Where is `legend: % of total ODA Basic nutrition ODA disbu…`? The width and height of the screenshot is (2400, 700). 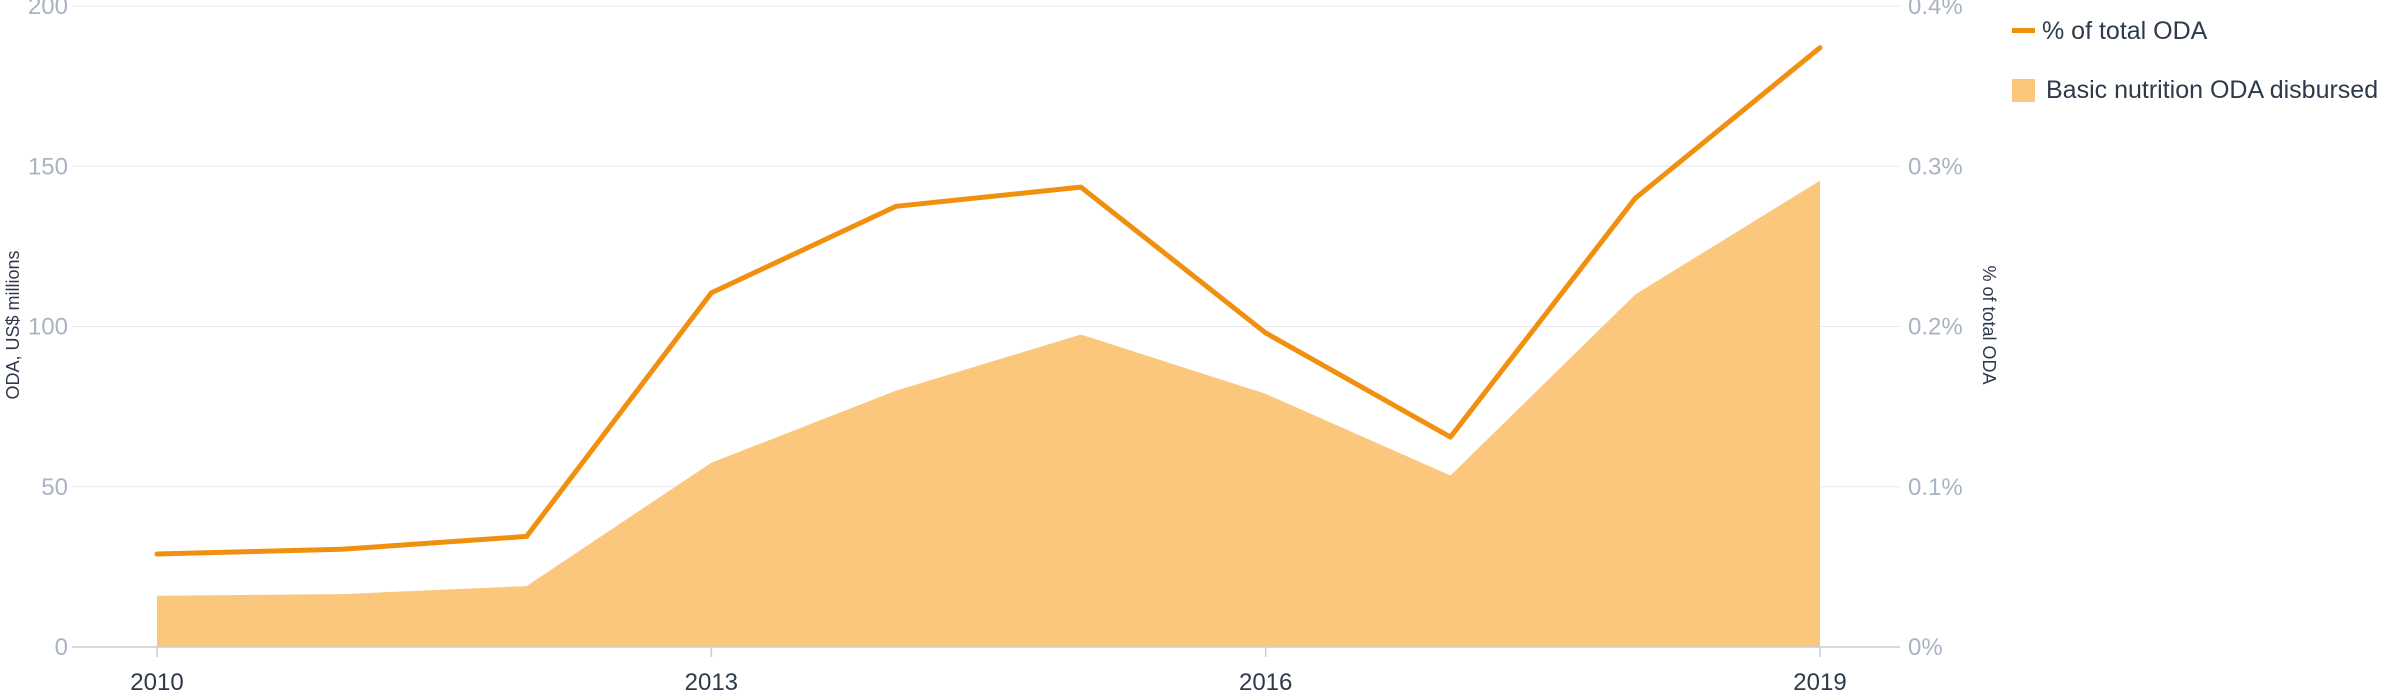
legend: % of total ODA Basic nutrition ODA disbu… is located at coordinates (2195, 60).